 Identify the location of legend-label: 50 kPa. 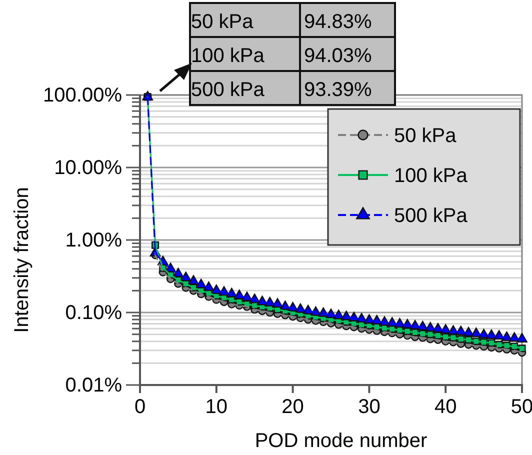
(426, 136).